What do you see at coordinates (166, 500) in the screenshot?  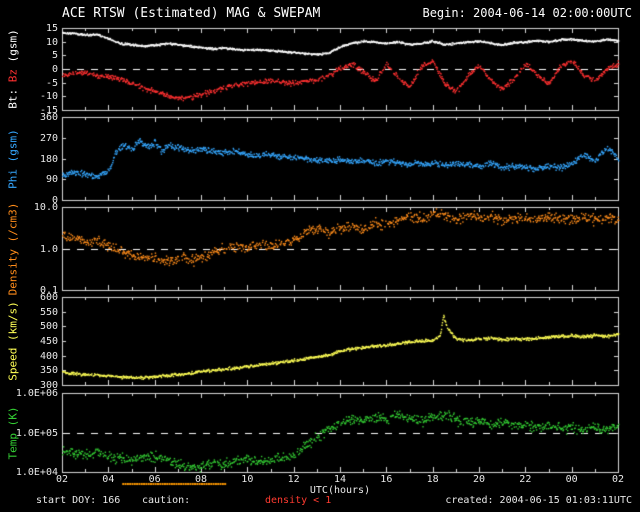 I see `caution-label: caution:` at bounding box center [166, 500].